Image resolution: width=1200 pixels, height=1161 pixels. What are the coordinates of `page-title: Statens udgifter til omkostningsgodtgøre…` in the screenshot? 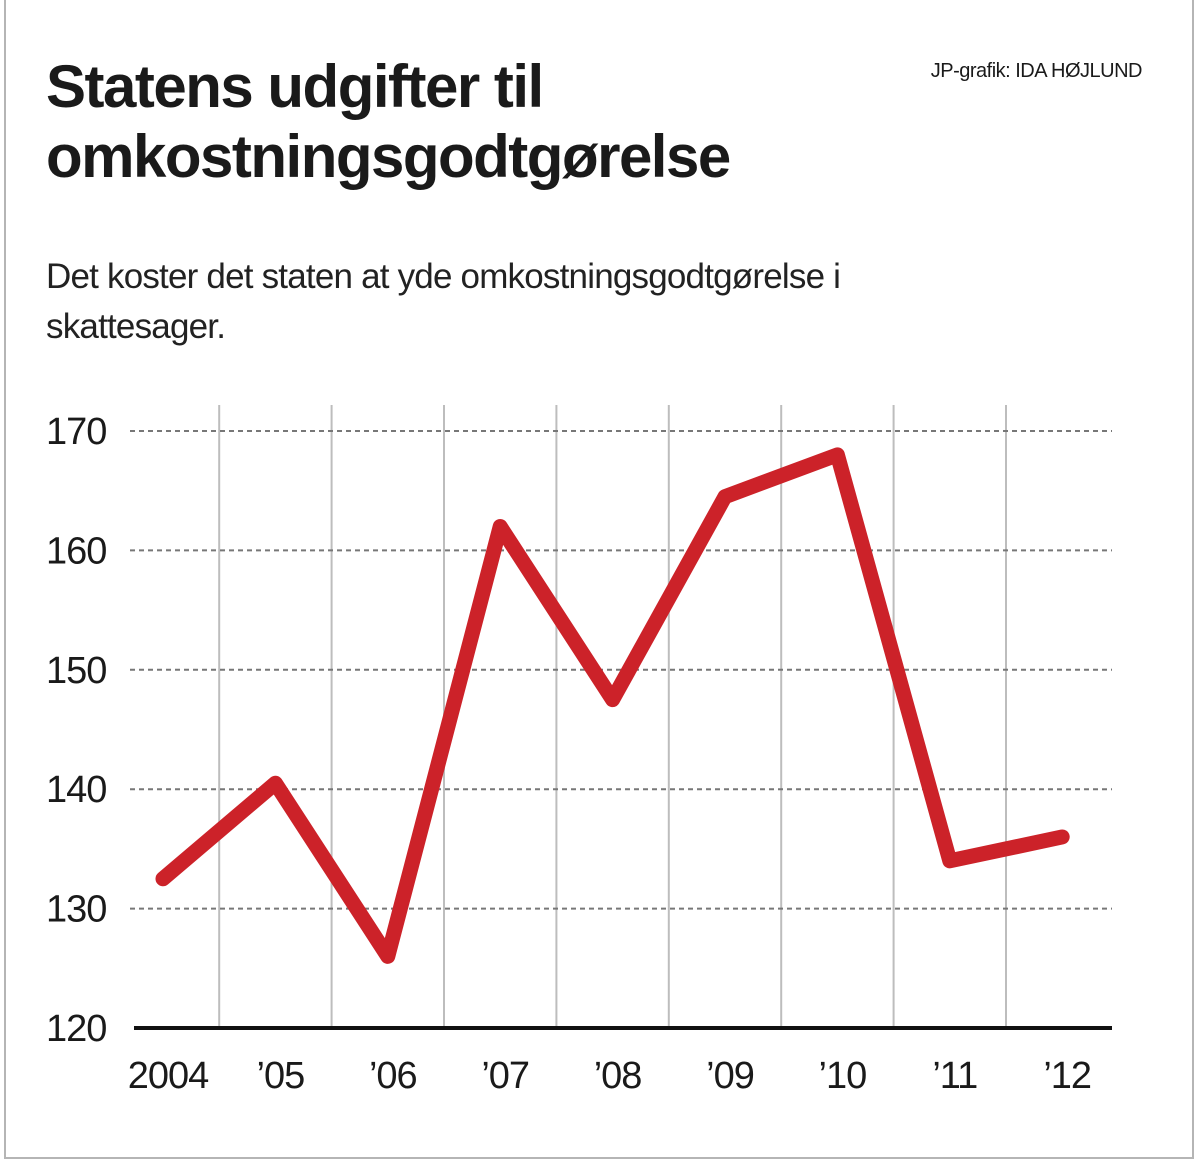 It's located at (388, 121).